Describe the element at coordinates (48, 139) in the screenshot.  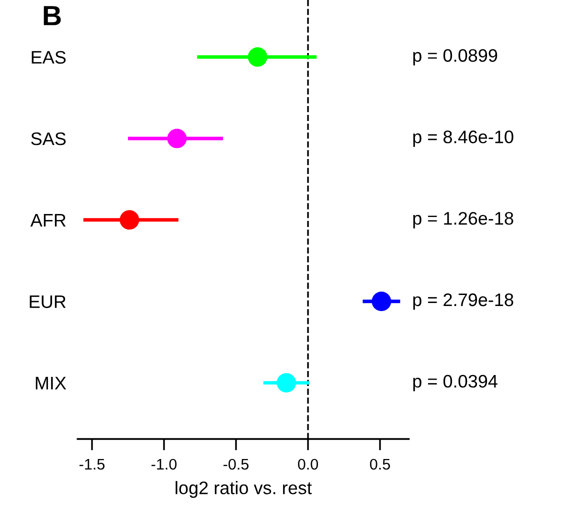
I see `y-tick-label: SAS` at that location.